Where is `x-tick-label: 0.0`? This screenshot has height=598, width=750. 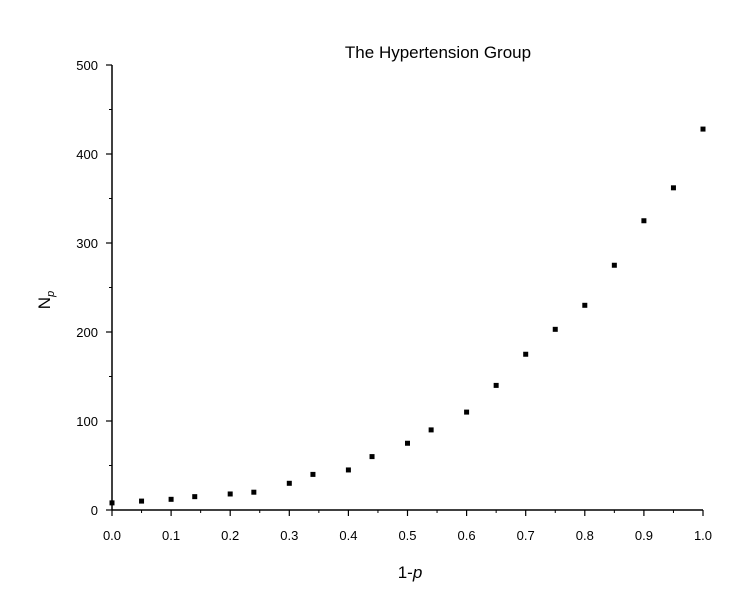 x-tick-label: 0.0 is located at coordinates (112, 535).